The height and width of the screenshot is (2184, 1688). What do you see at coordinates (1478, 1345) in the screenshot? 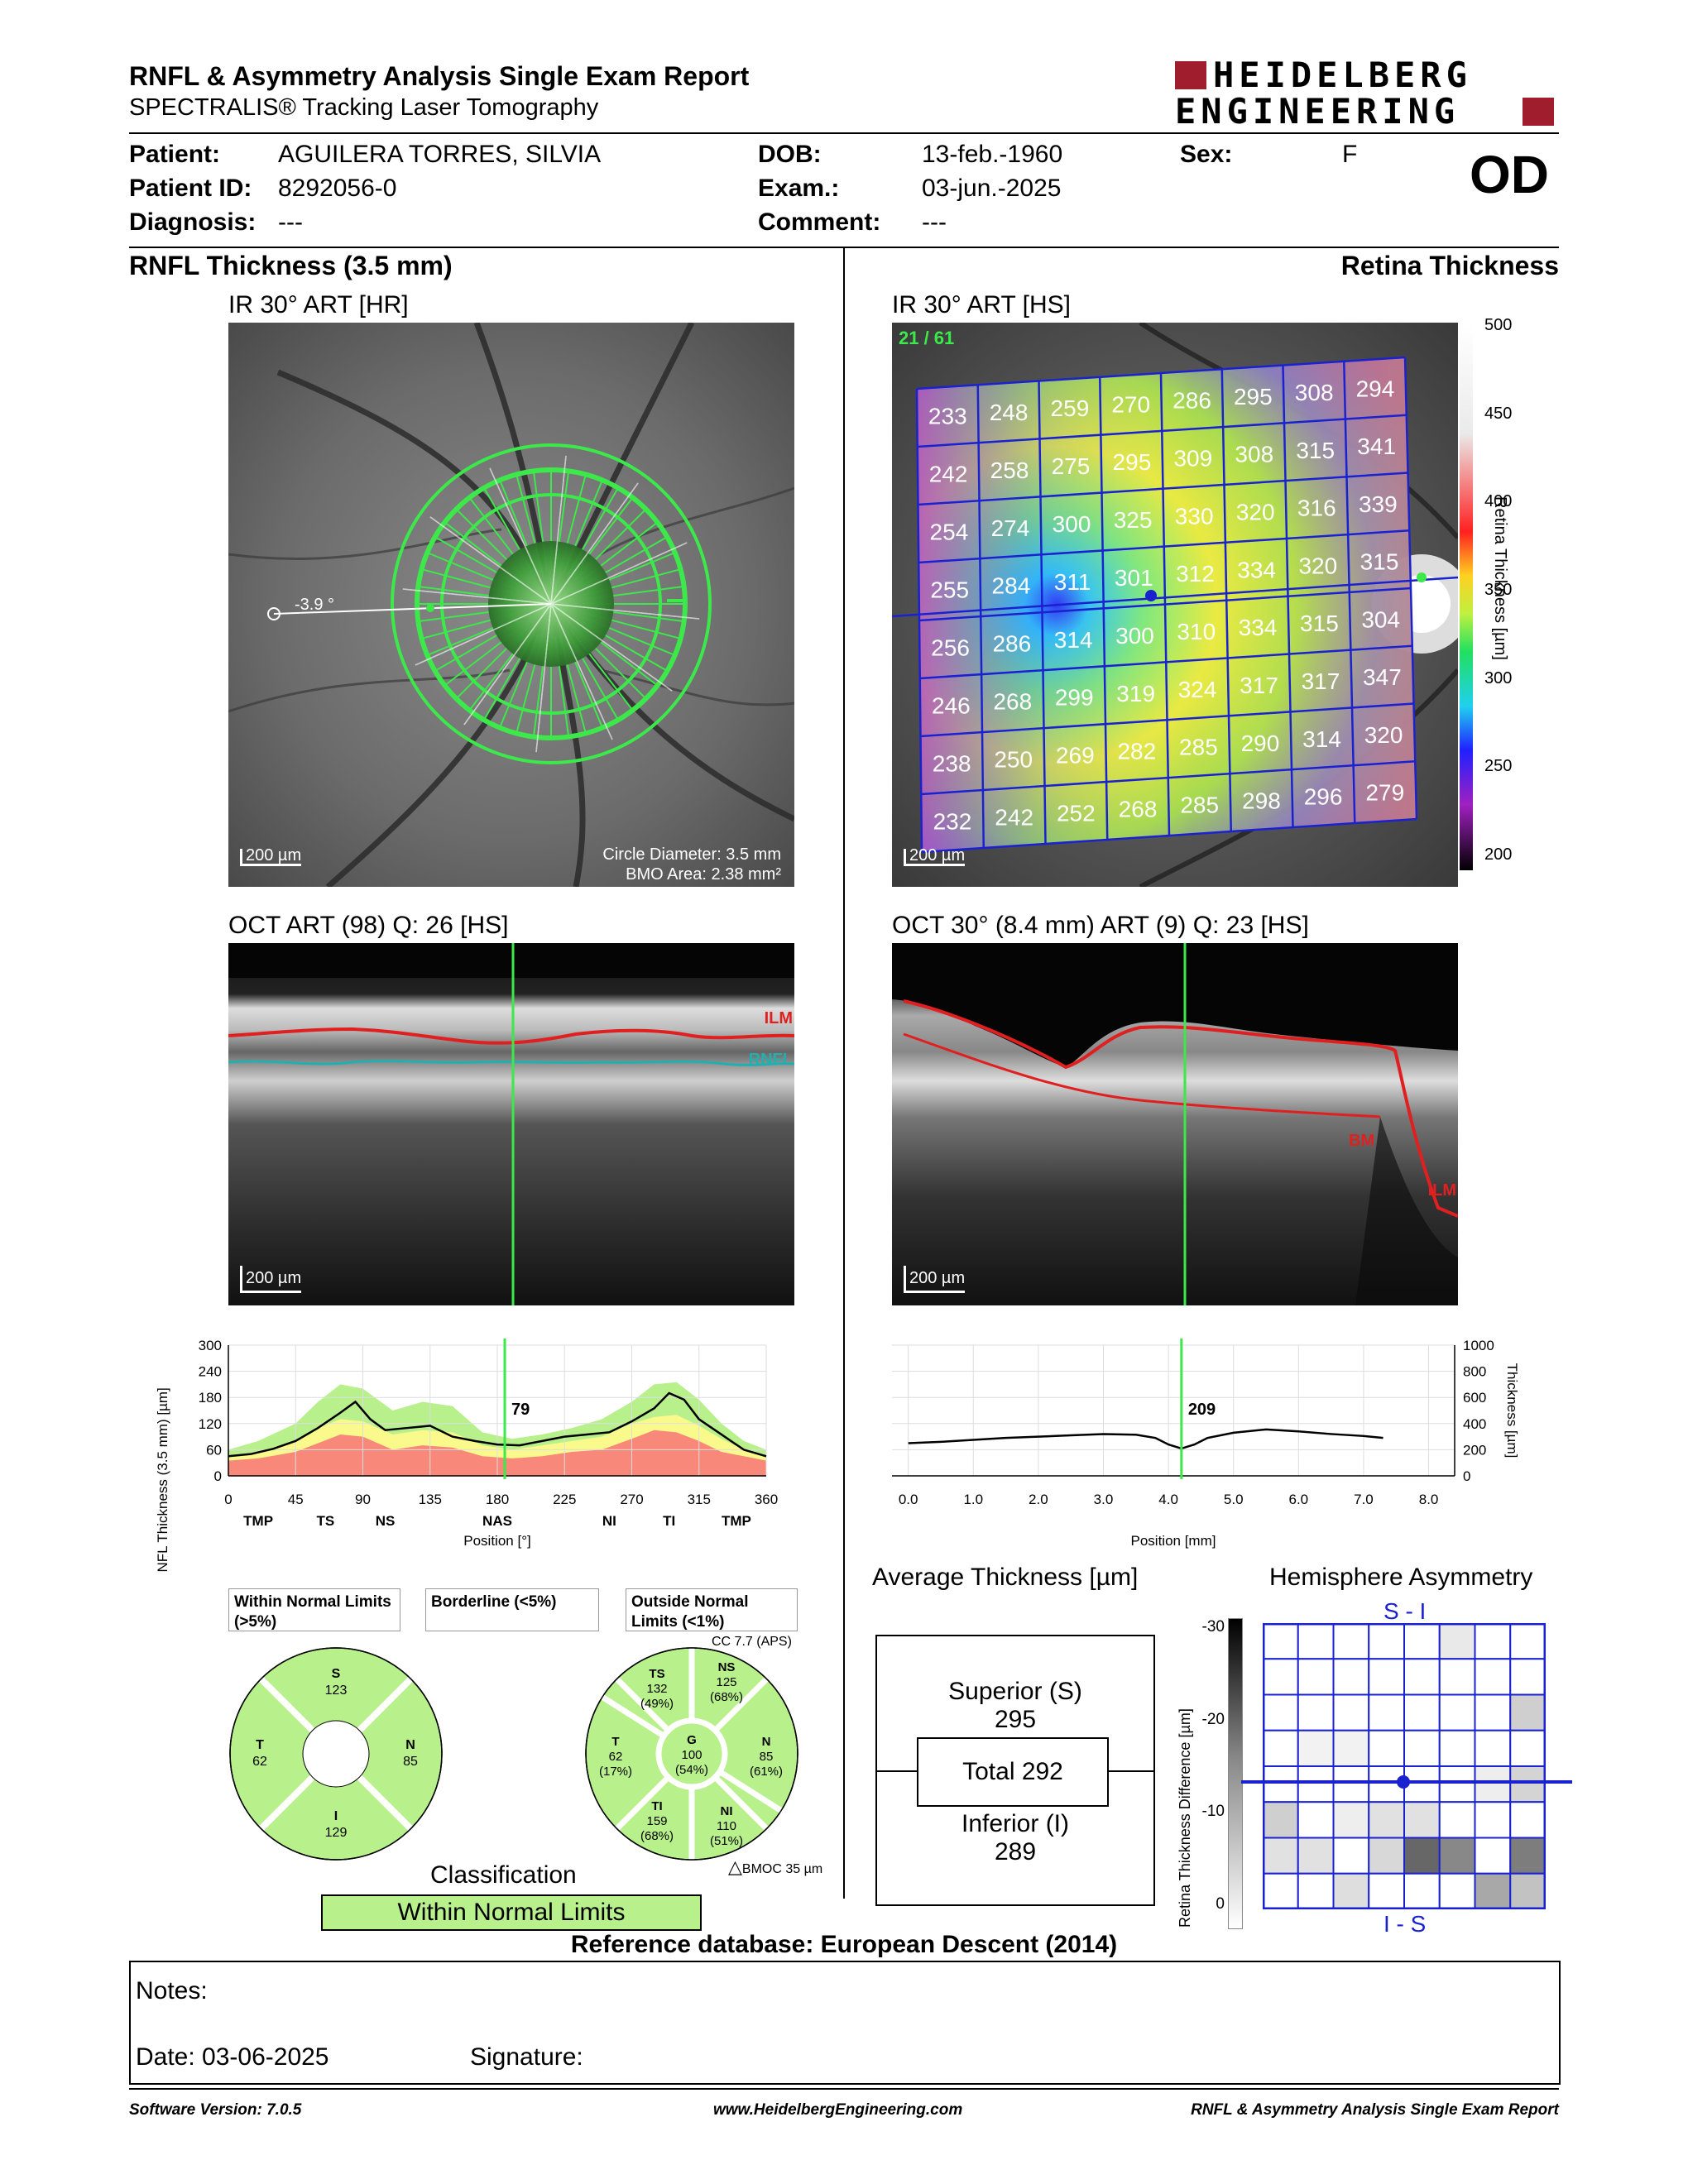
I see `ret-y-tick: 1000` at bounding box center [1478, 1345].